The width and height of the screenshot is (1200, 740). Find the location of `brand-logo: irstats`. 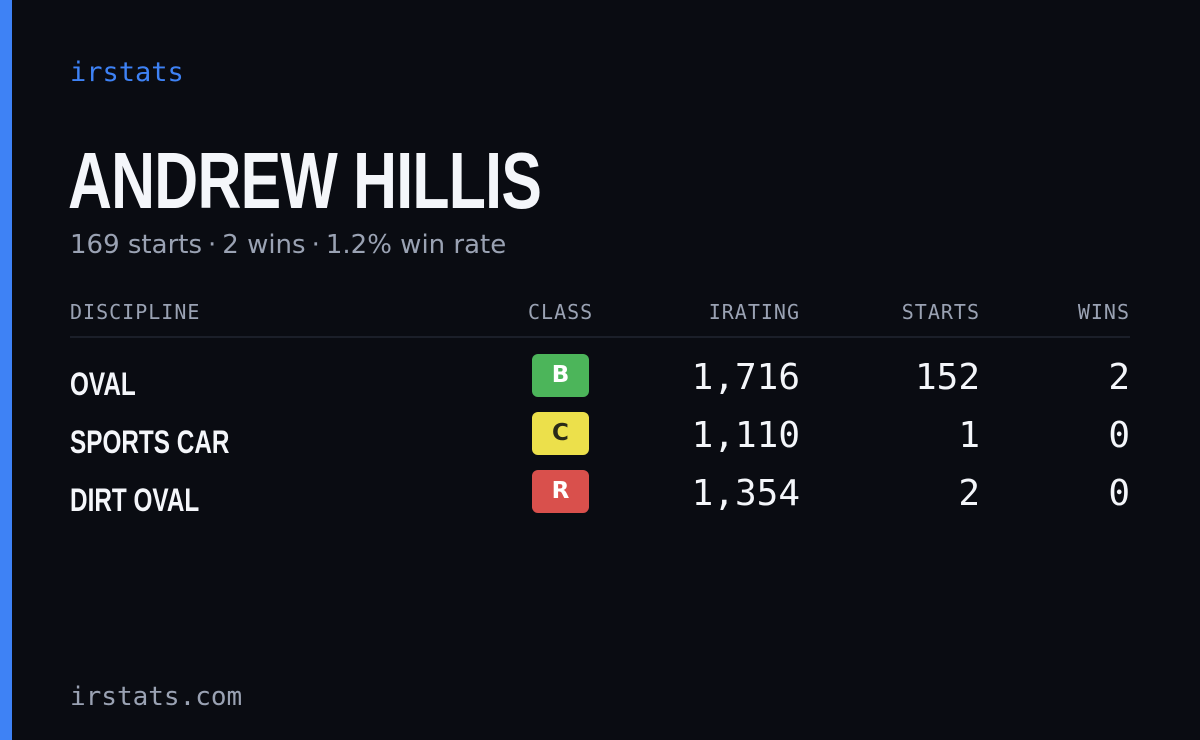

brand-logo: irstats is located at coordinates (127, 72).